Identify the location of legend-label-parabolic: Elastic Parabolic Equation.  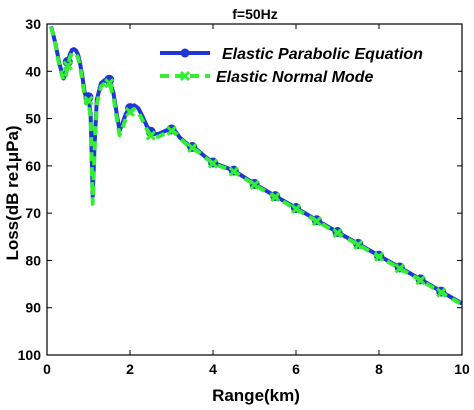
(322, 54).